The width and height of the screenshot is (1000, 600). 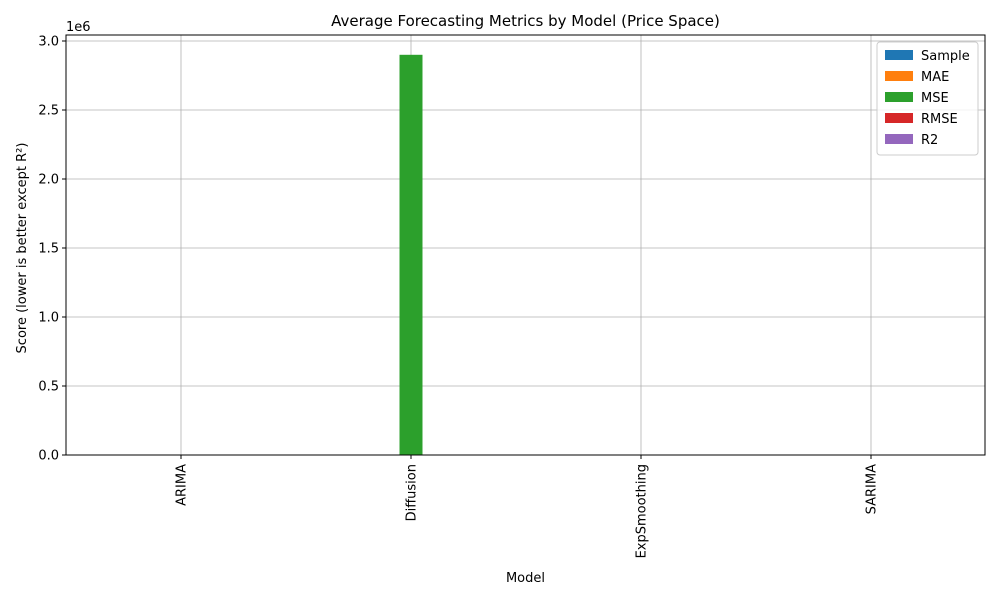 What do you see at coordinates (929, 140) in the screenshot?
I see `legend-label-r2: R2` at bounding box center [929, 140].